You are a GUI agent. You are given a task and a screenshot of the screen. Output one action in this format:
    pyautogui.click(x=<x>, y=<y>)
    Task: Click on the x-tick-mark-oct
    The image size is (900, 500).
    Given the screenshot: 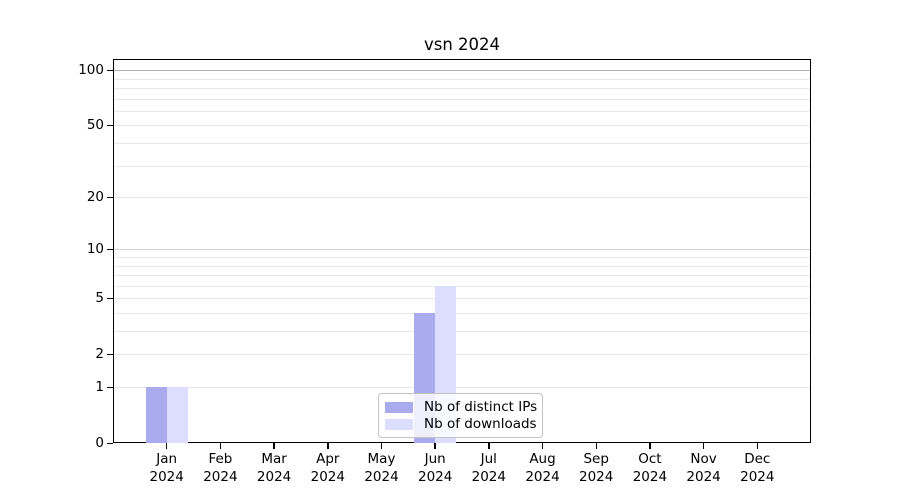 What is the action you would take?
    pyautogui.click(x=650, y=446)
    